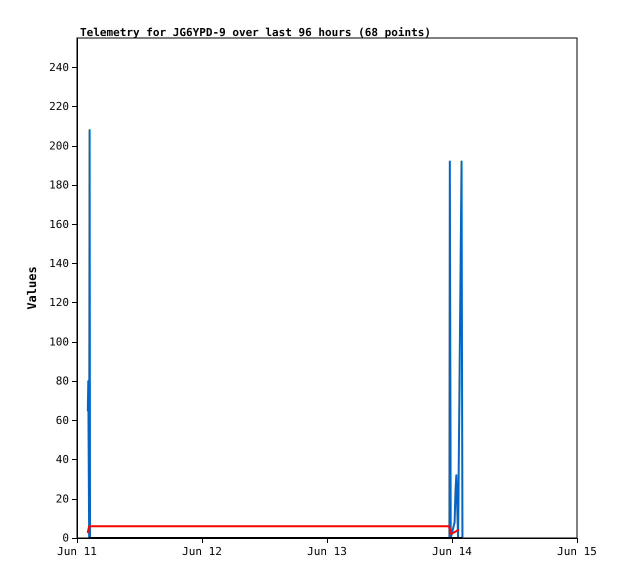 Image resolution: width=618 pixels, height=579 pixels. I want to click on x-tick-label: Jun 13, so click(327, 551).